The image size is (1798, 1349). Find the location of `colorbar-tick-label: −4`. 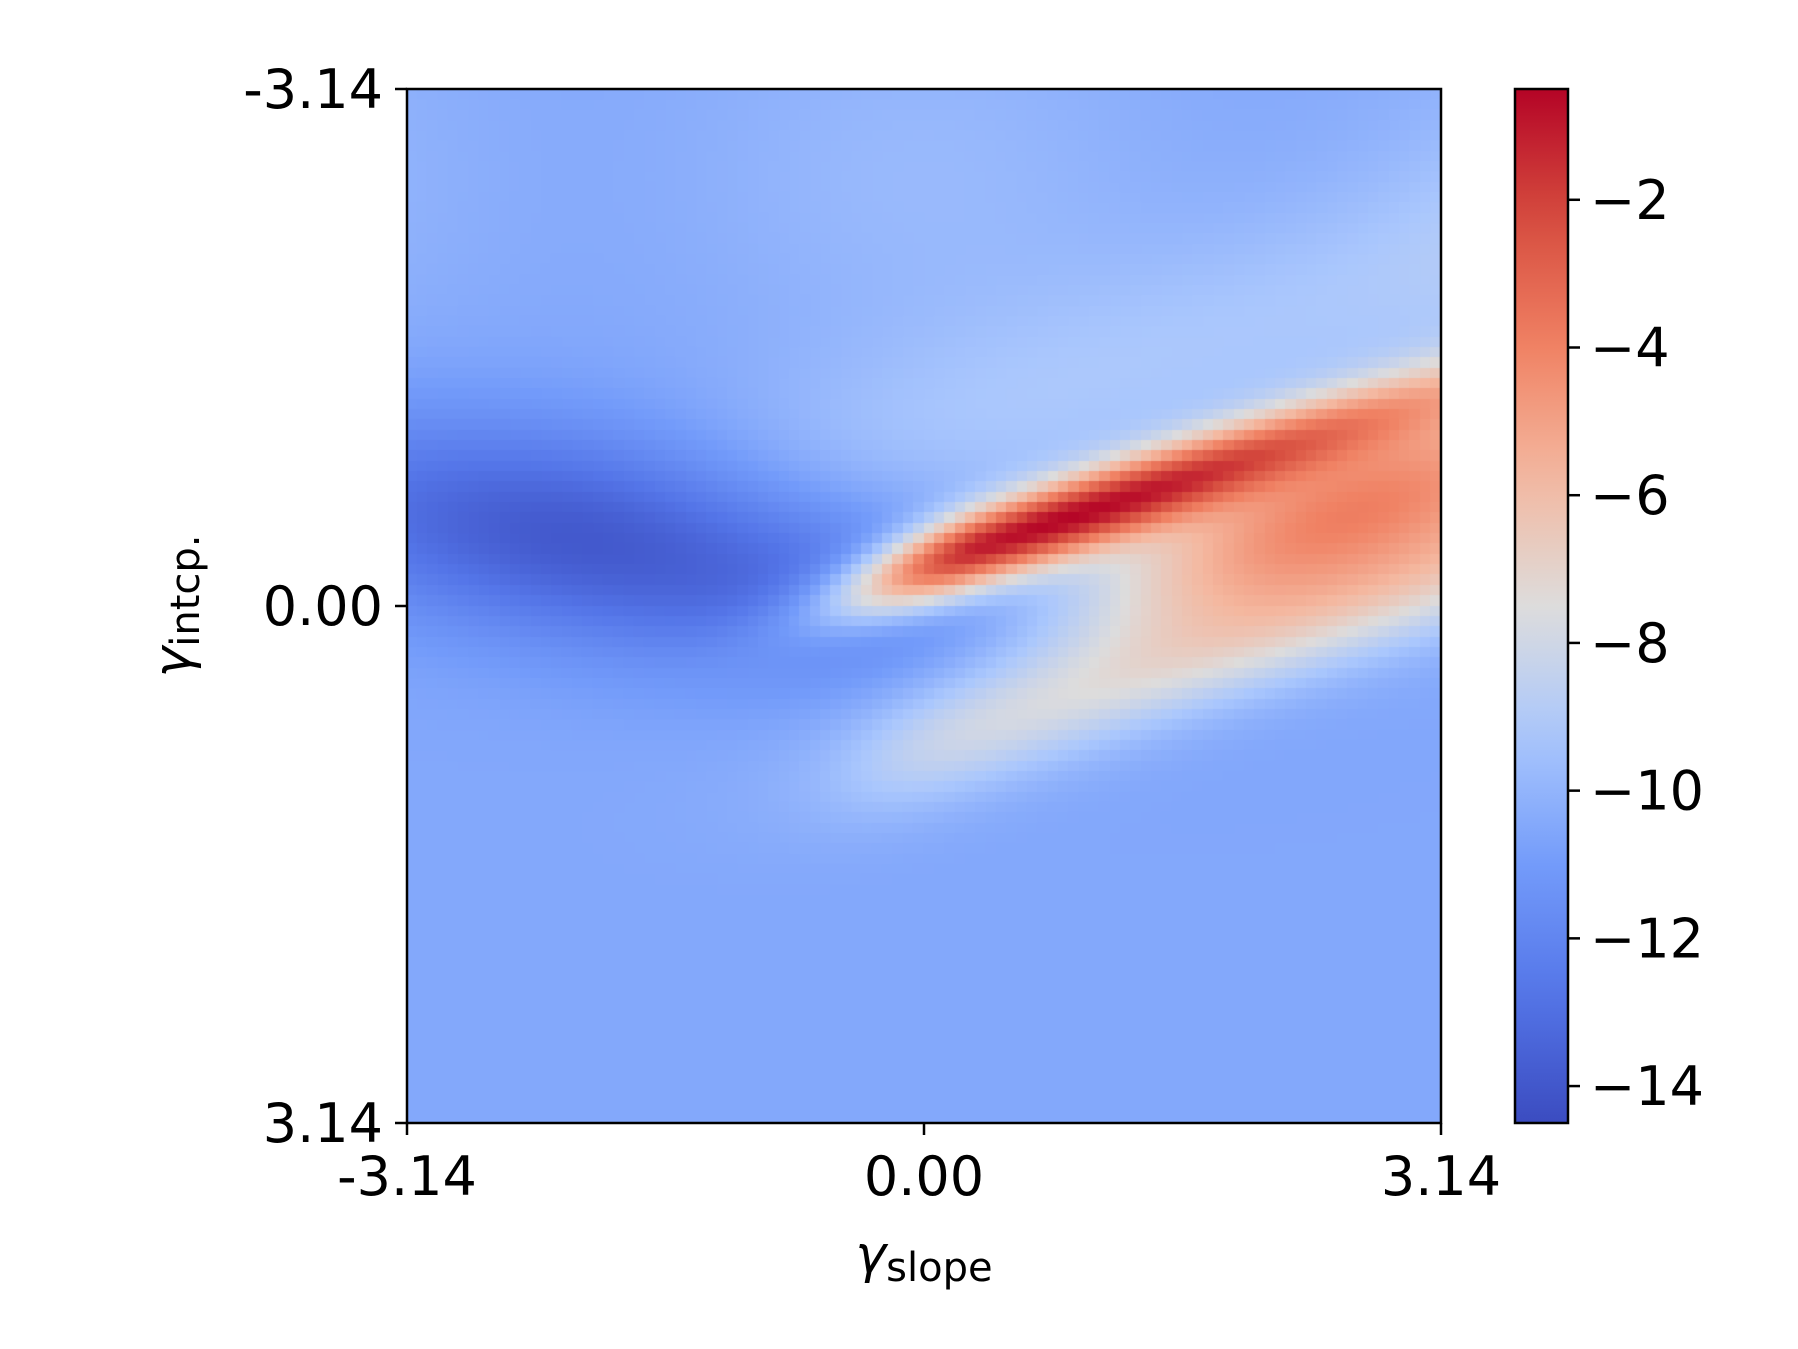

colorbar-tick-label: −4 is located at coordinates (1630, 348).